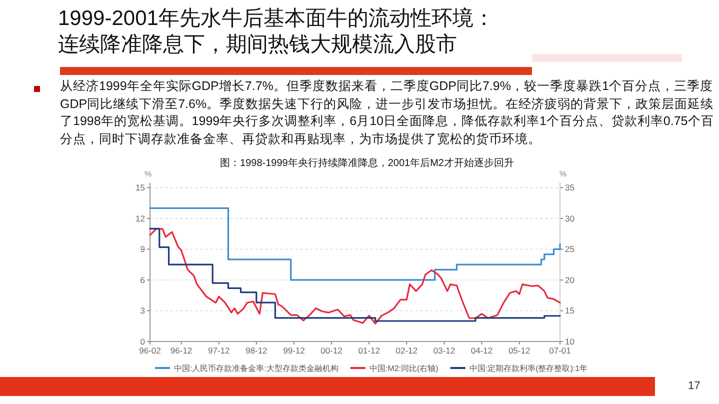 The height and width of the screenshot is (404, 719). What do you see at coordinates (143, 279) in the screenshot?
I see `y-tick-label: 6` at bounding box center [143, 279].